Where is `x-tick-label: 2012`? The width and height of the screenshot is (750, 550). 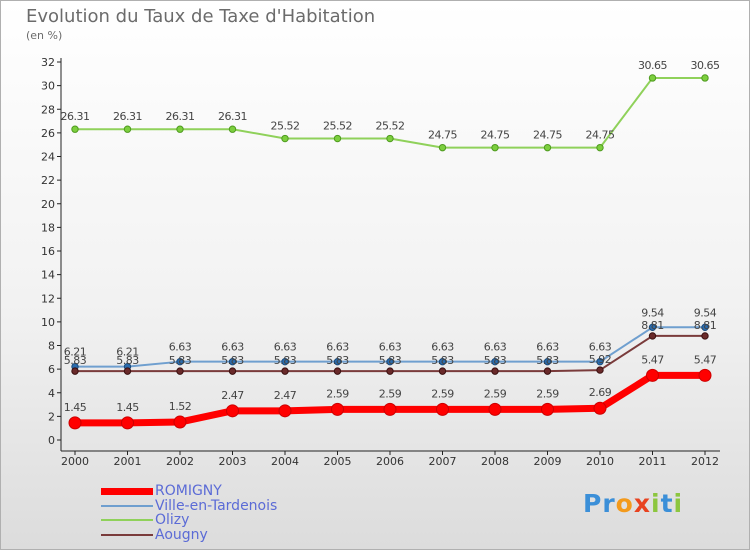 x-tick-label: 2012 is located at coordinates (705, 461).